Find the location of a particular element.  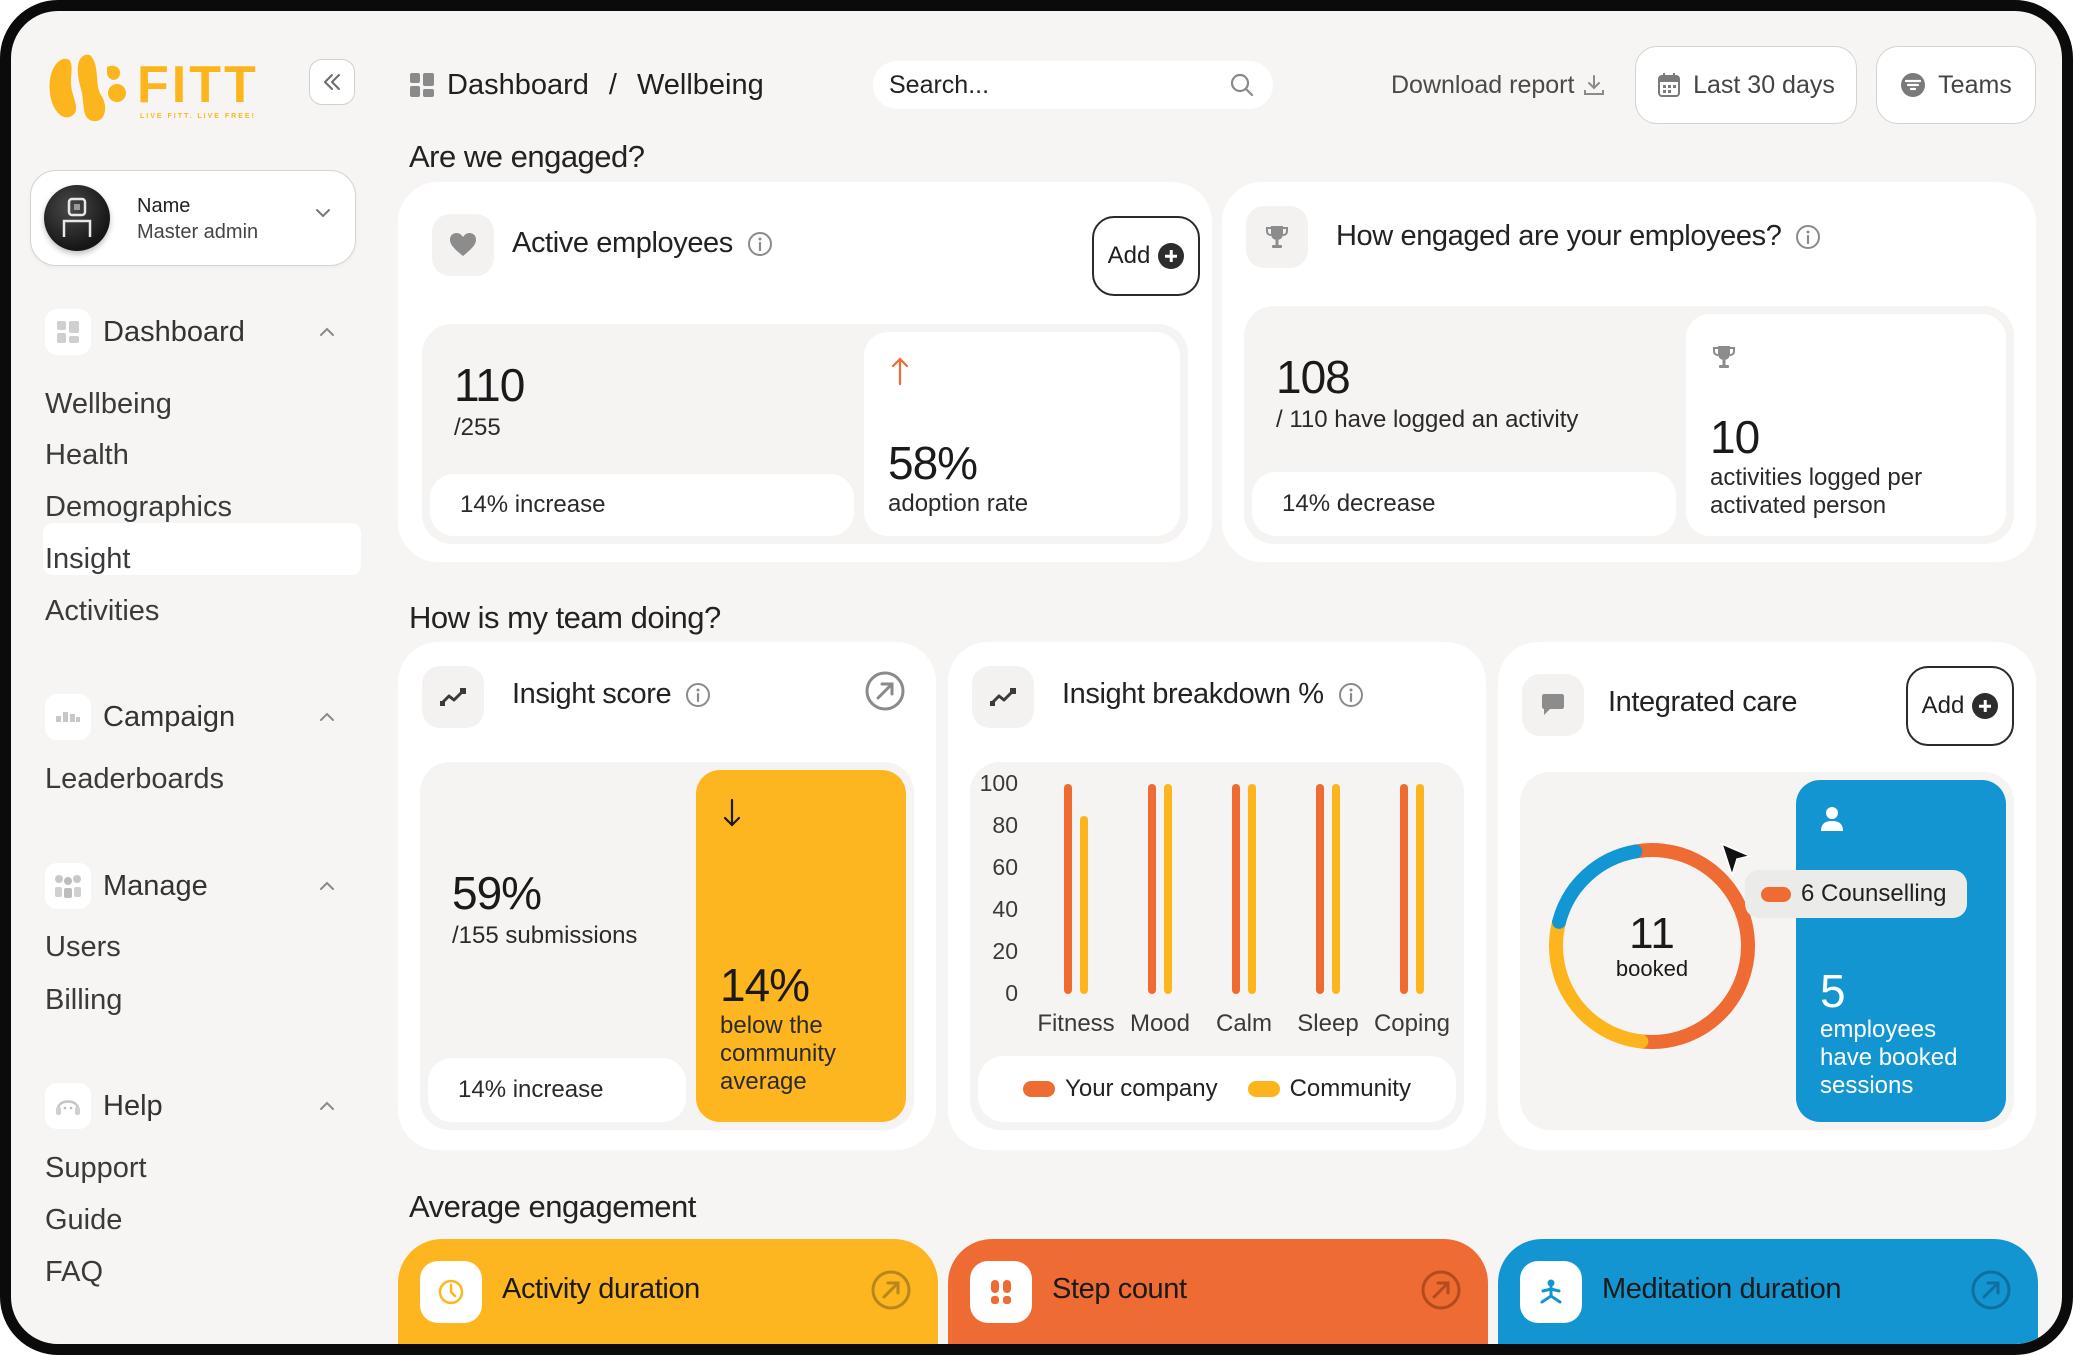

card-title: Insight breakdown % is located at coordinates (1213, 694).